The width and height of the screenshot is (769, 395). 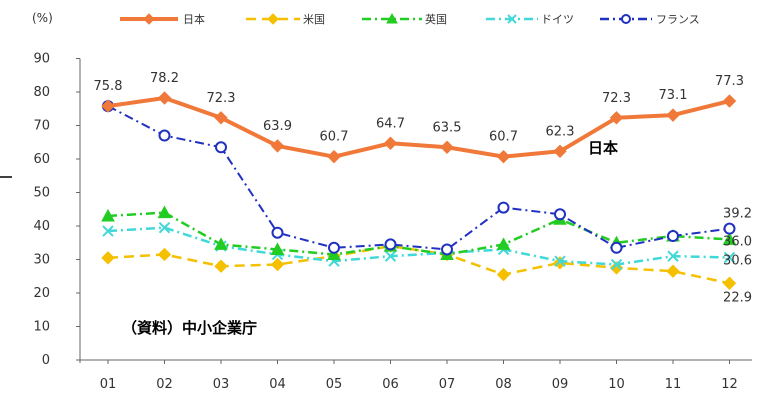 What do you see at coordinates (557, 19) in the screenshot?
I see `legend-label: ドイツ` at bounding box center [557, 19].